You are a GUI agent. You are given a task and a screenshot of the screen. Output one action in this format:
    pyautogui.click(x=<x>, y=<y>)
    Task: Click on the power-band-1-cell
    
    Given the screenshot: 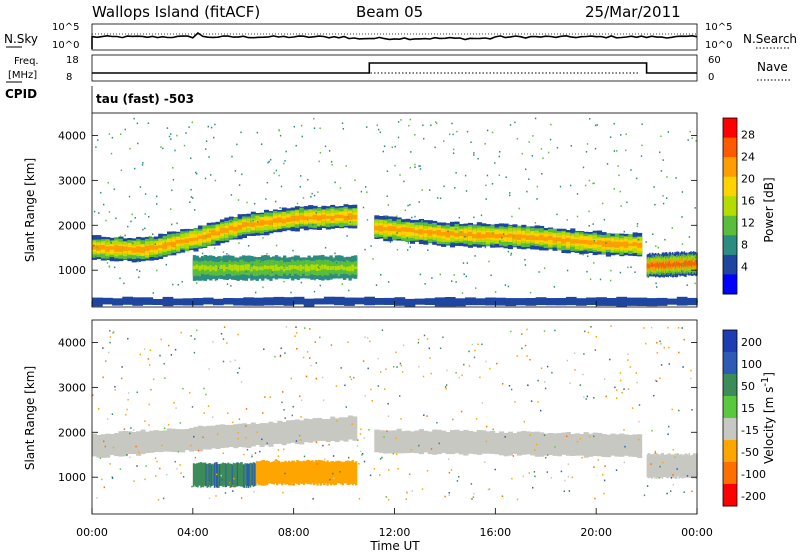 What is the action you would take?
    pyautogui.click(x=390, y=229)
    